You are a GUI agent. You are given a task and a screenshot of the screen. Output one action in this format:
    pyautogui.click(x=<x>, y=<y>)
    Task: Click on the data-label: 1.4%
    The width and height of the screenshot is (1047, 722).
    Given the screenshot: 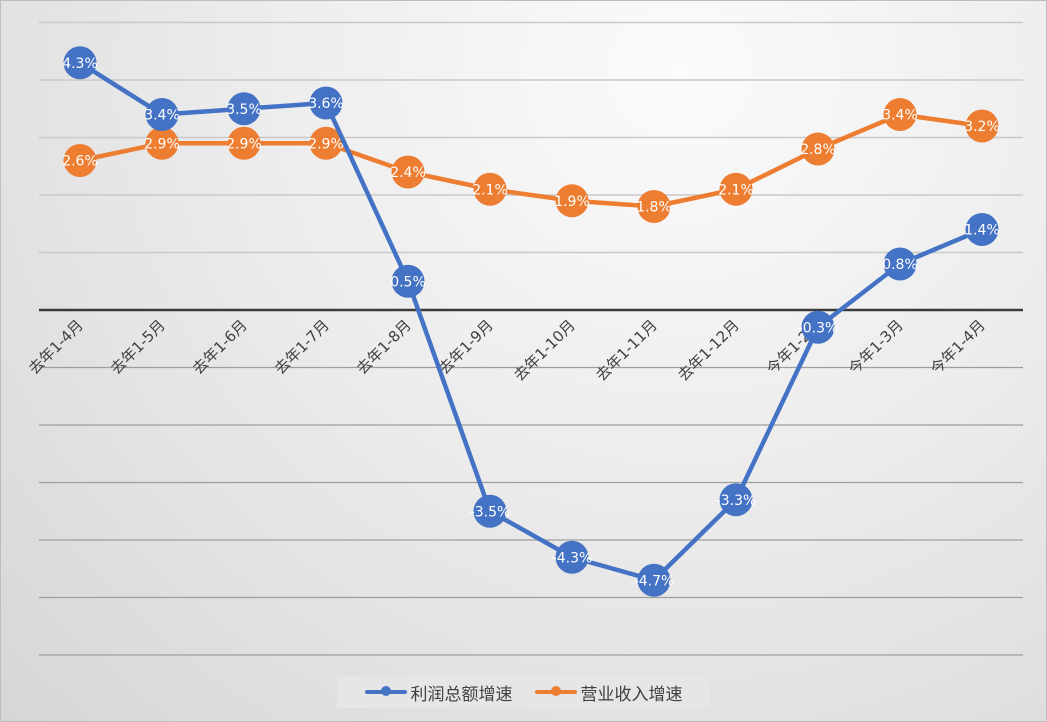 What is the action you would take?
    pyautogui.click(x=982, y=231)
    